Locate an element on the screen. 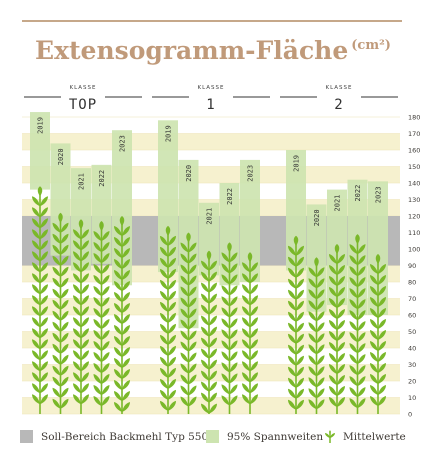  legend-swatch-target is located at coordinates (26, 436).